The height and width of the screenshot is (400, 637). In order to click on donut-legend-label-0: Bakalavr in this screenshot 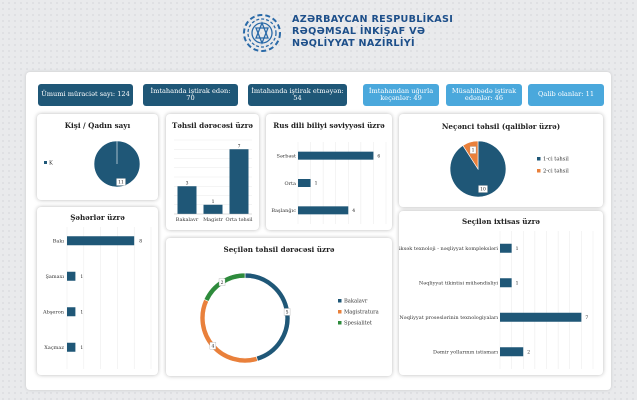, I will do `click(356, 302)`.